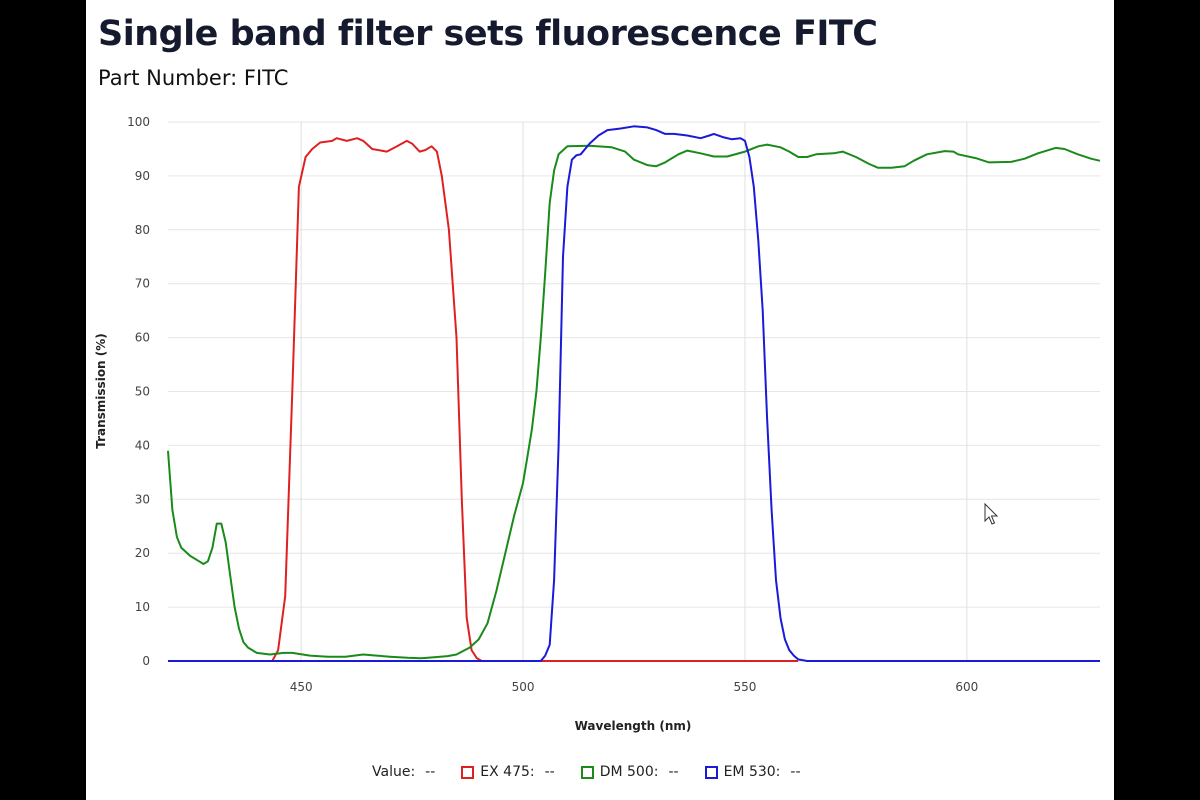 The width and height of the screenshot is (1200, 800). Describe the element at coordinates (142, 230) in the screenshot. I see `y-tick-label: 80` at that location.